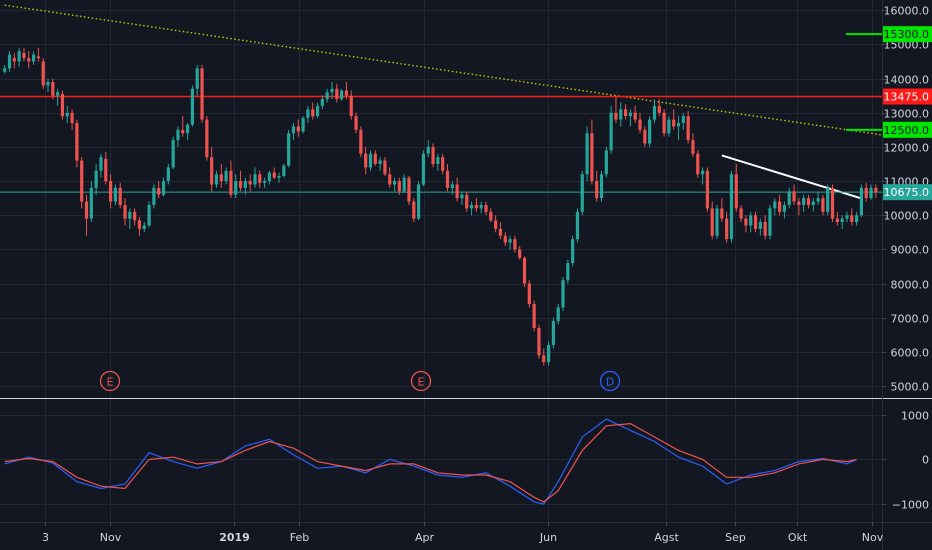  Describe the element at coordinates (299, 537) in the screenshot. I see `time-tick-label: Feb` at that location.